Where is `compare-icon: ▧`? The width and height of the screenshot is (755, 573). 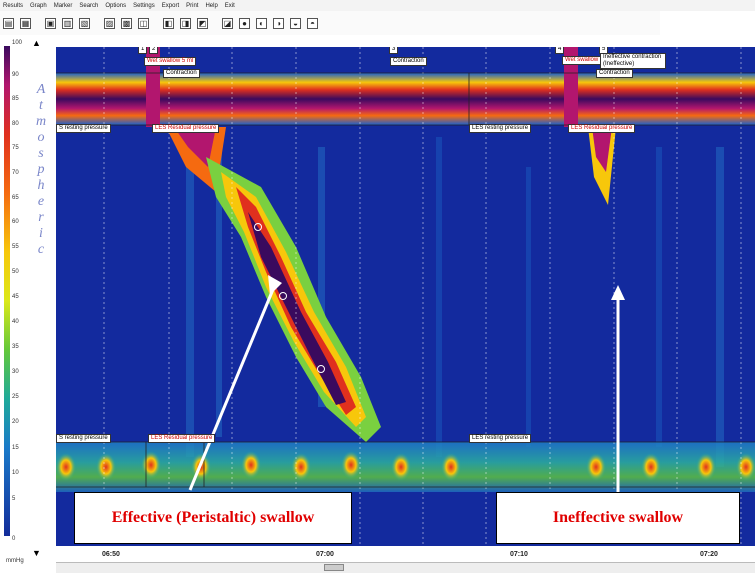
compare-icon: ▧ is located at coordinates (84, 23).